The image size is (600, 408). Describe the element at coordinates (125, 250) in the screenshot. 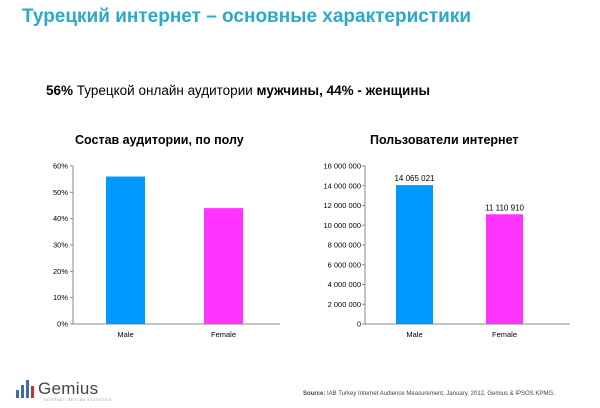

I see `gender-bar-male` at that location.